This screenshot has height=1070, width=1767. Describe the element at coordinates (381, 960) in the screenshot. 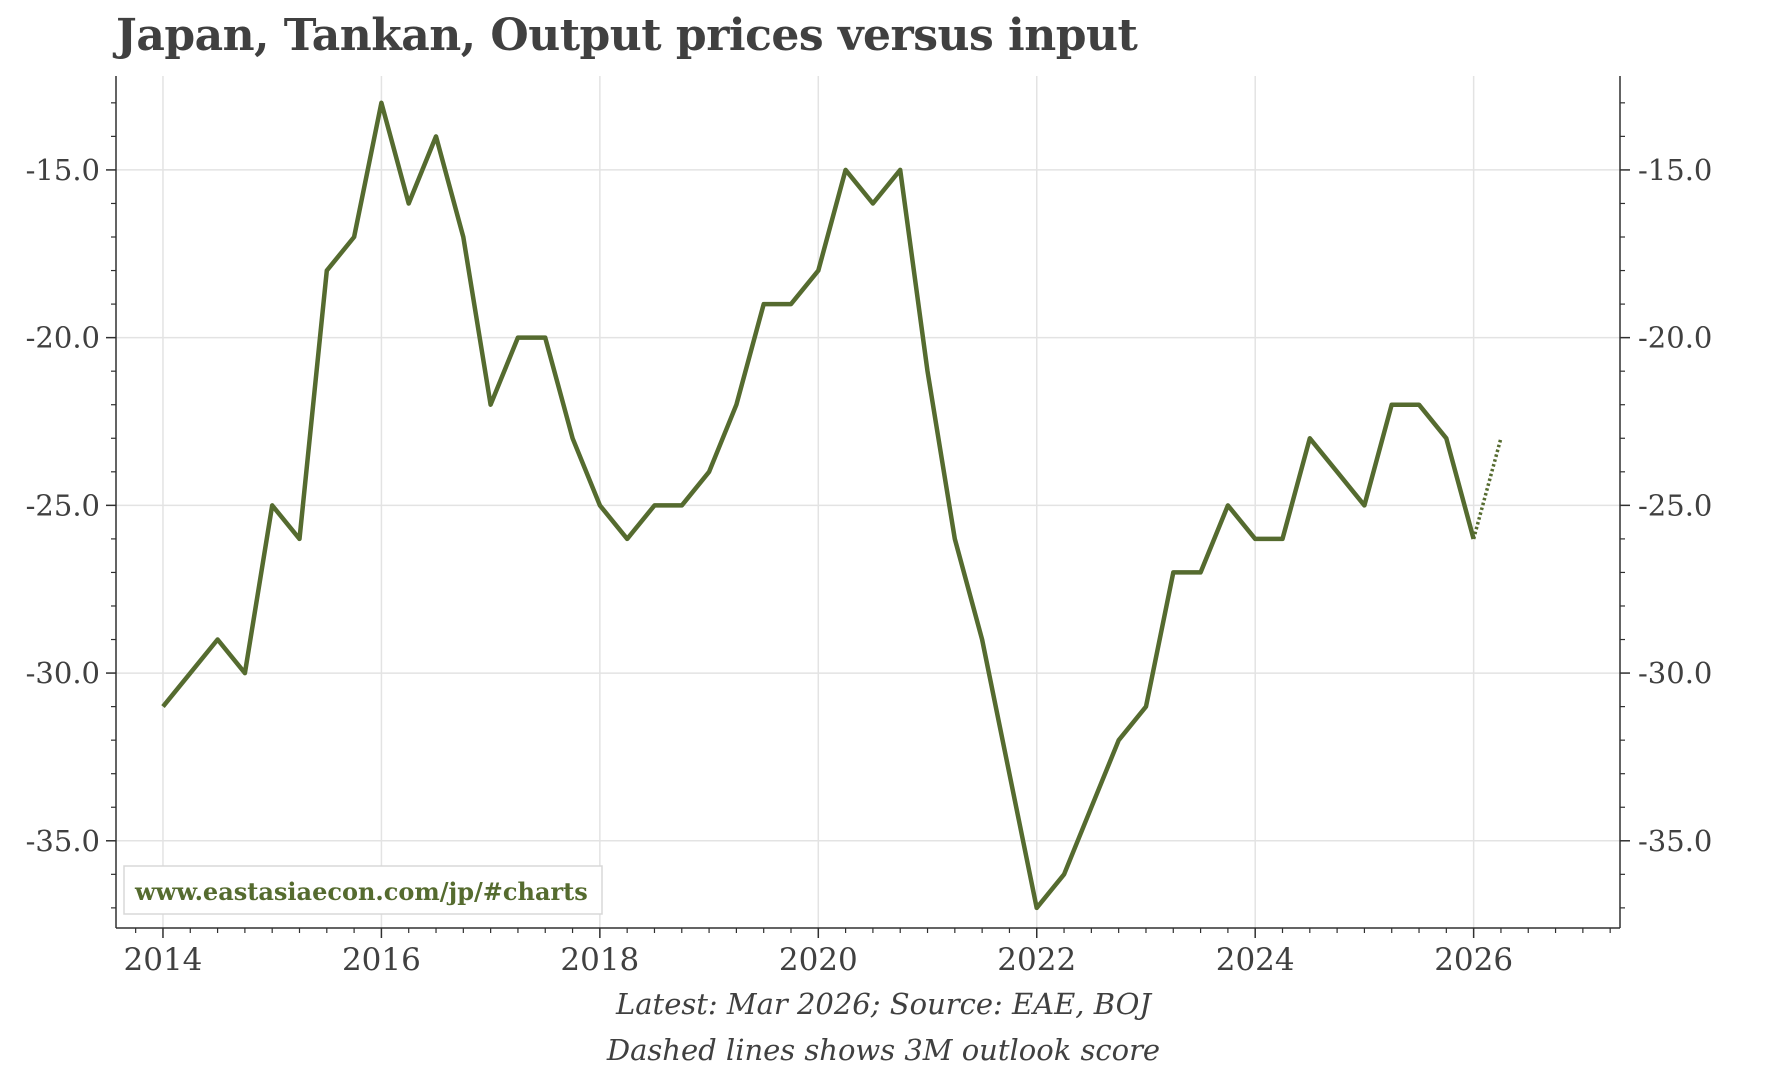

I see `x-tick-label: 2016` at that location.